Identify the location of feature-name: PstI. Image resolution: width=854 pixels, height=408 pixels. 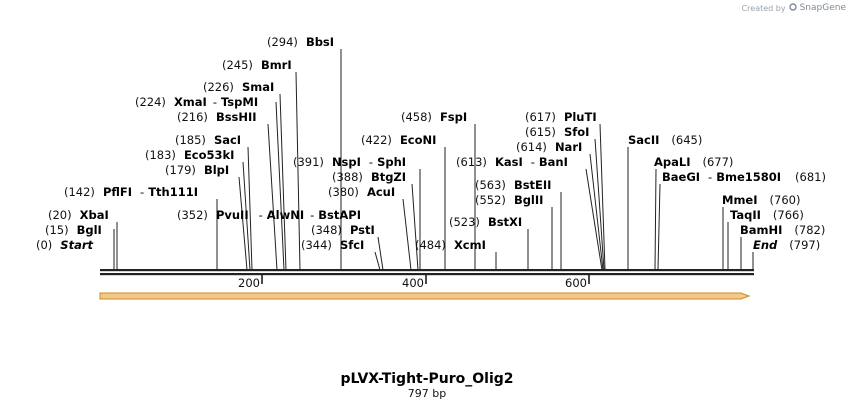
(362, 230).